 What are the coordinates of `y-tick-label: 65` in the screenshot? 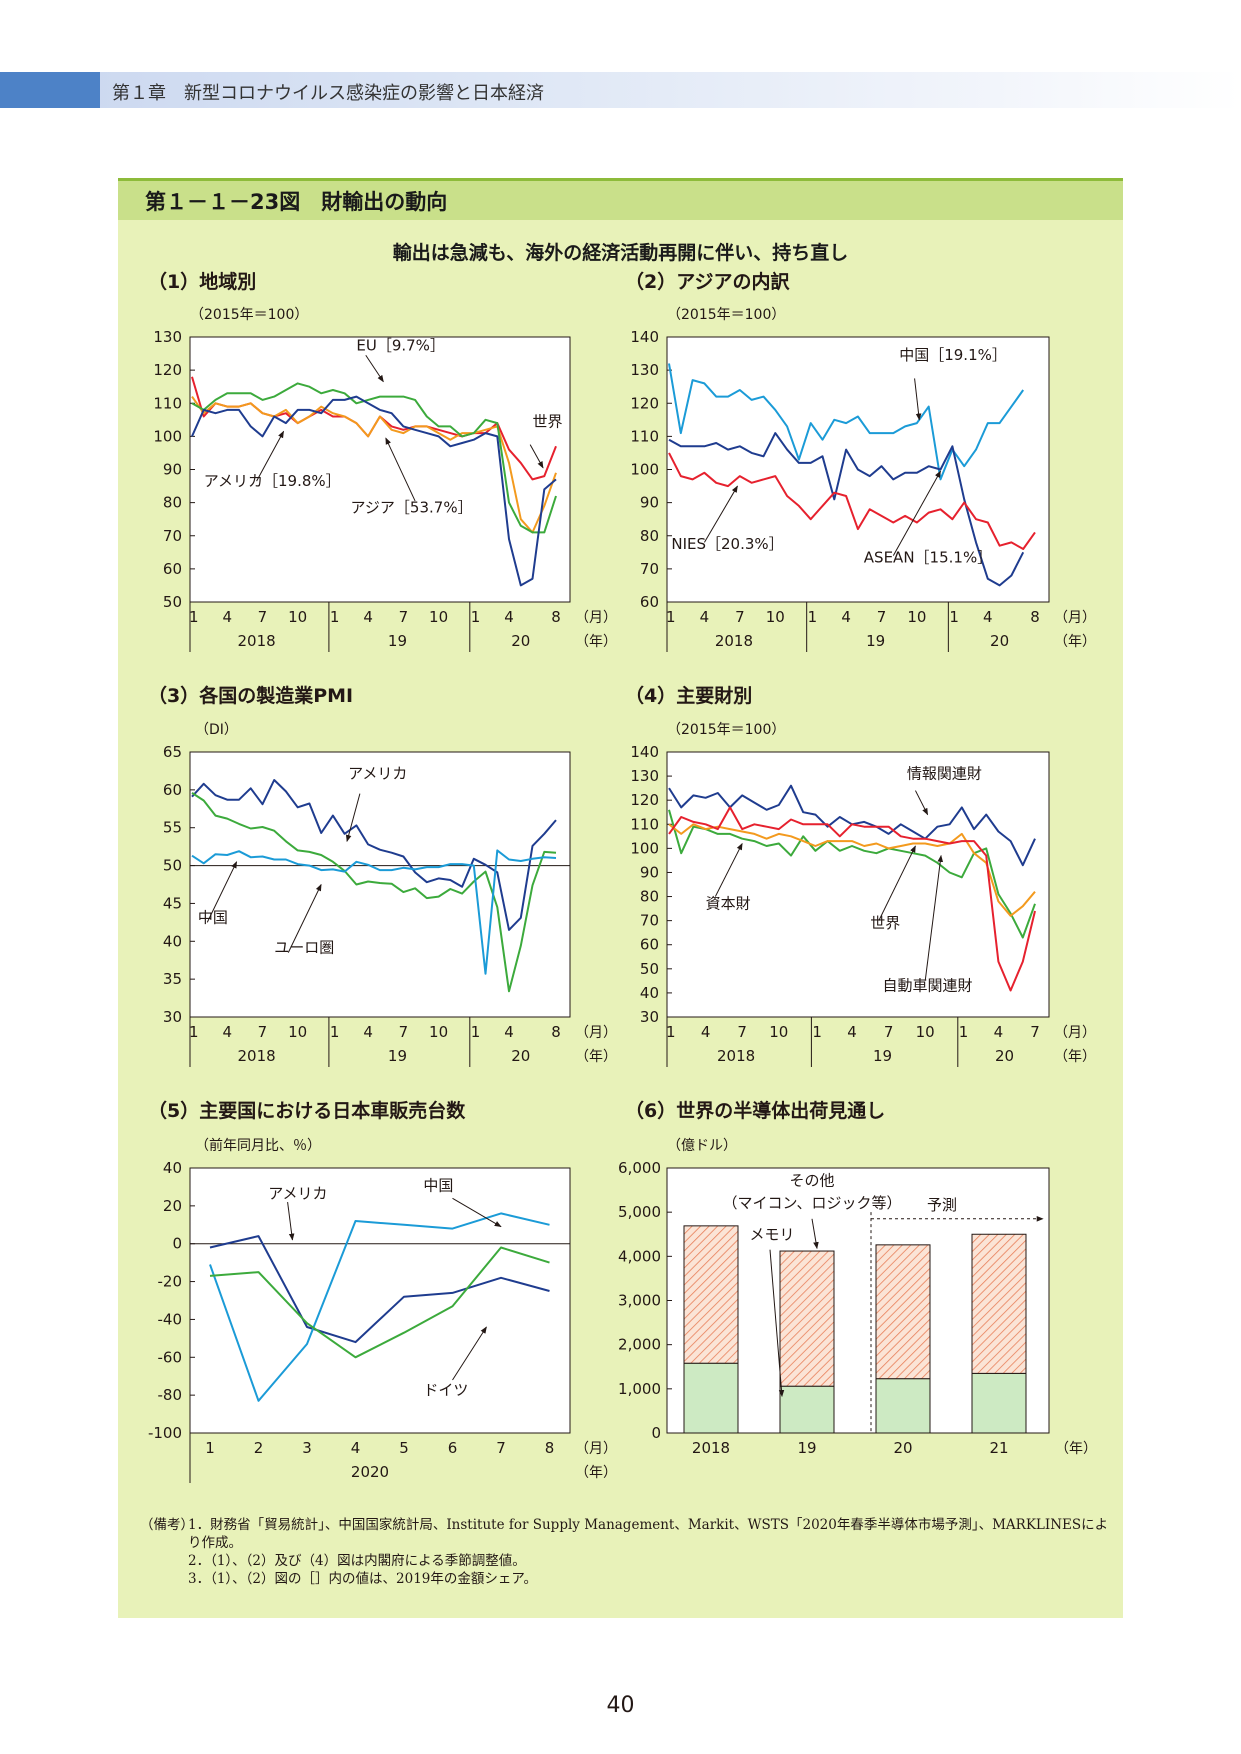 It's located at (172, 752).